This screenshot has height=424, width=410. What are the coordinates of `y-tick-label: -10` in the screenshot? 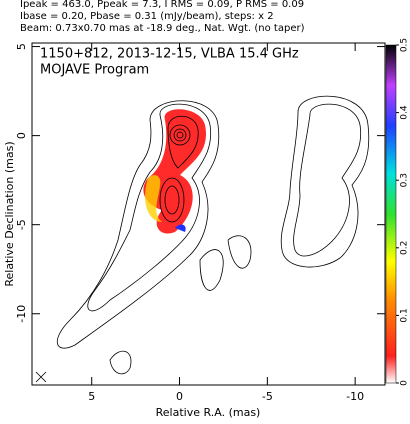 It's located at (21, 314).